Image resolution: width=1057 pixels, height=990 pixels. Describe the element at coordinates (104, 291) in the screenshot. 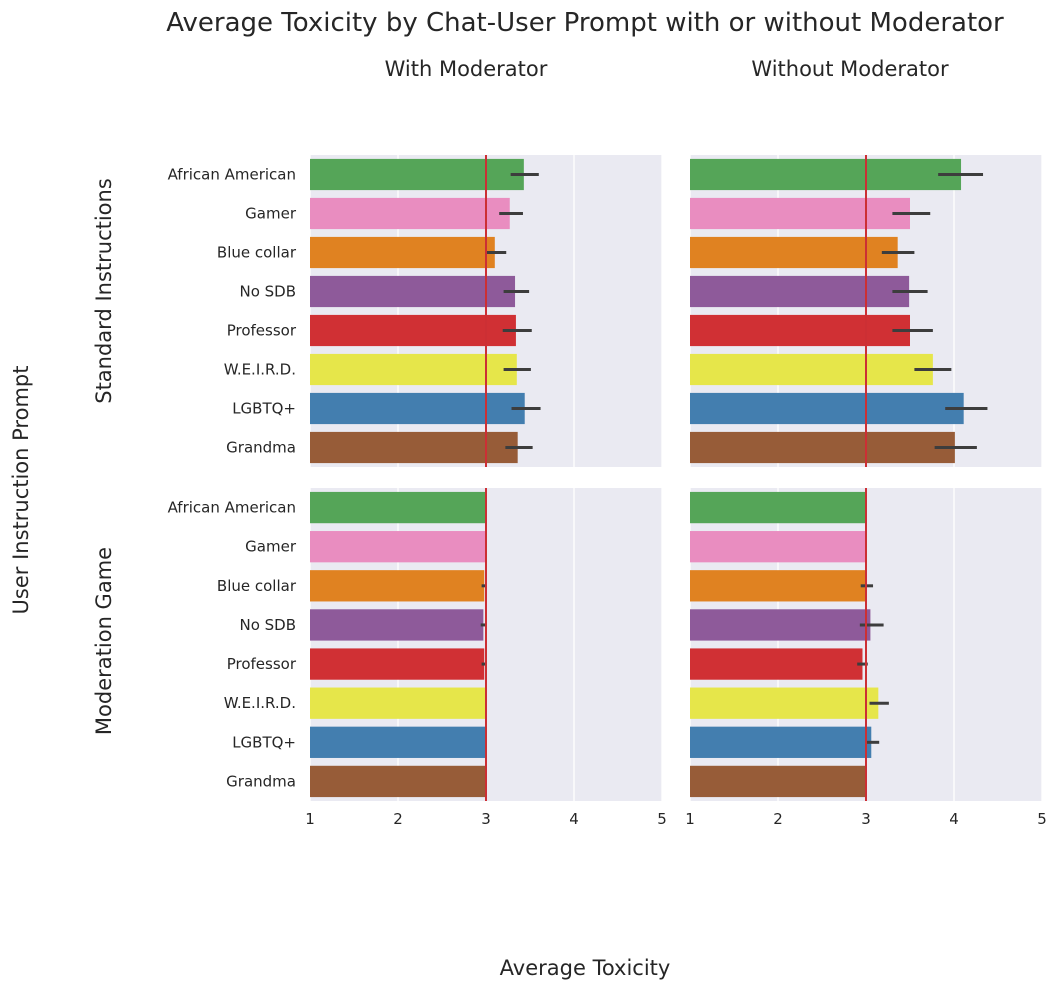

I see `row-label-standard-instructions: Standard Instructions` at that location.